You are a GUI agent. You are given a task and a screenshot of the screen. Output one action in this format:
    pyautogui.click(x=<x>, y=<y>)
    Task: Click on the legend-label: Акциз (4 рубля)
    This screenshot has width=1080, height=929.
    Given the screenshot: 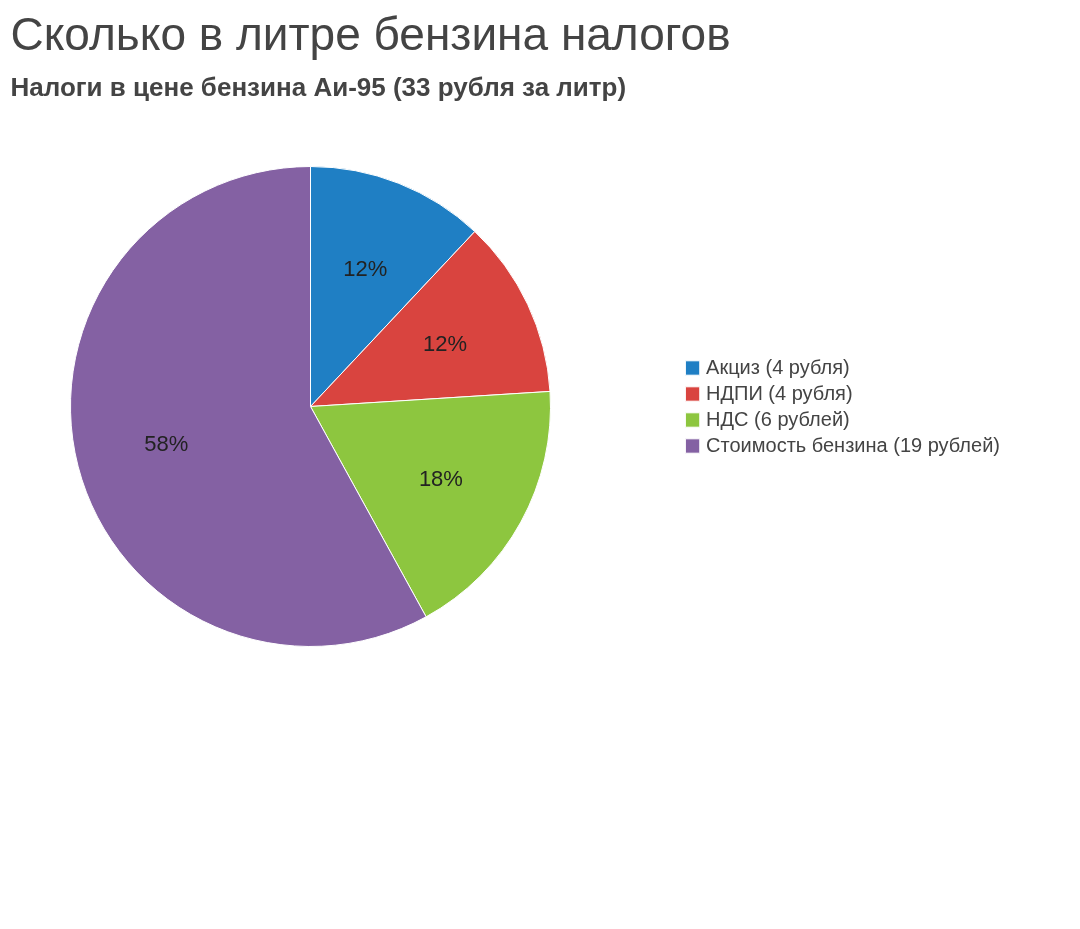 What is the action you would take?
    pyautogui.click(x=778, y=367)
    